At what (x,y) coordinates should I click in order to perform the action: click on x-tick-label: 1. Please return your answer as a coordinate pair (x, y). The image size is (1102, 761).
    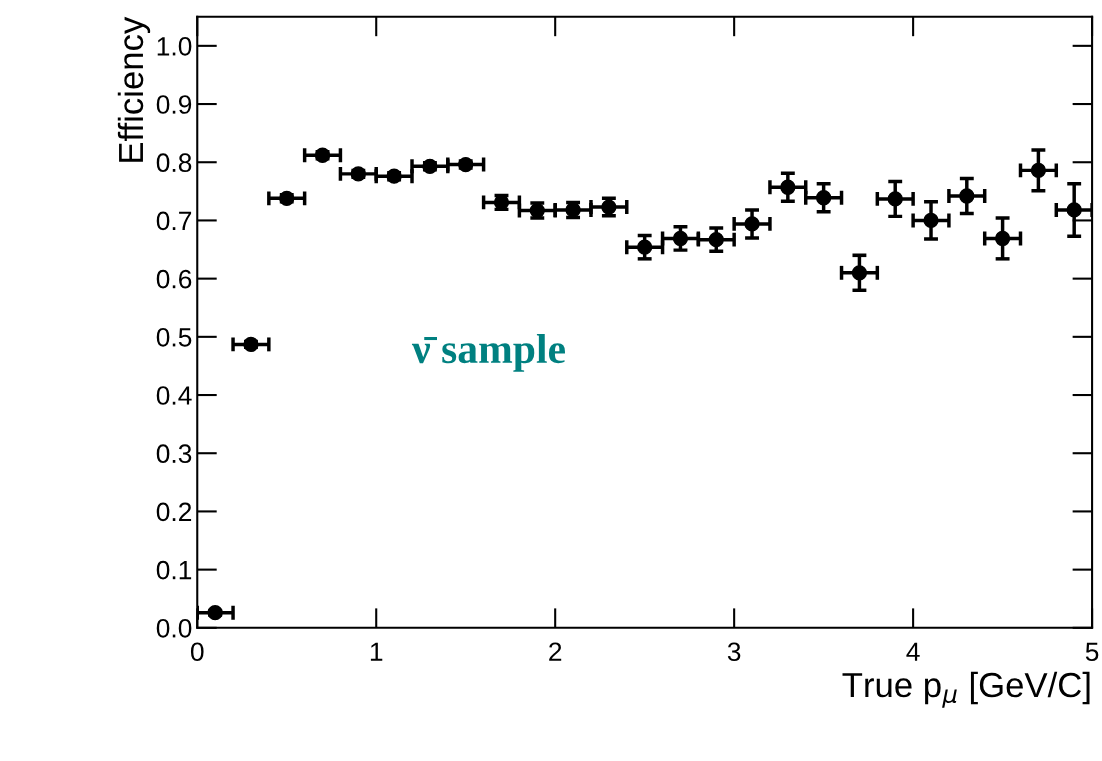
    Looking at the image, I should click on (376, 651).